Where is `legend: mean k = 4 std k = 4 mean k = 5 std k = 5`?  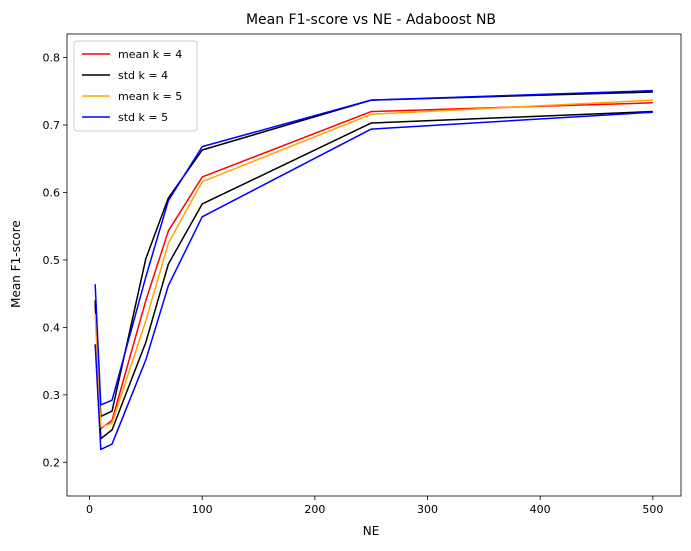
legend: mean k = 4 std k = 4 mean k = 5 std k = 5 is located at coordinates (135, 86).